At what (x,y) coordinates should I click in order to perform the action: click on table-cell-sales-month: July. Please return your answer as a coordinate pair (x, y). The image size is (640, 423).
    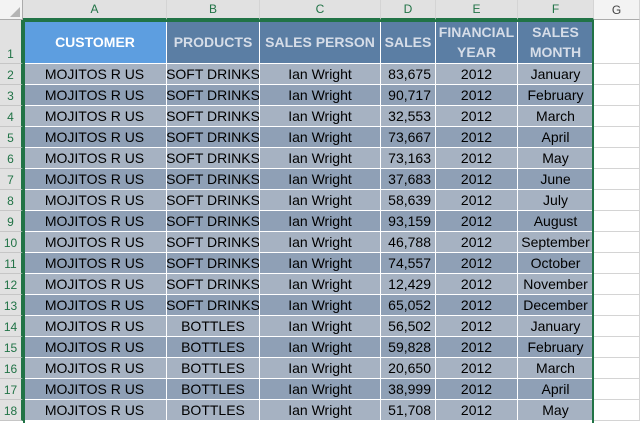
    Looking at the image, I should click on (556, 200).